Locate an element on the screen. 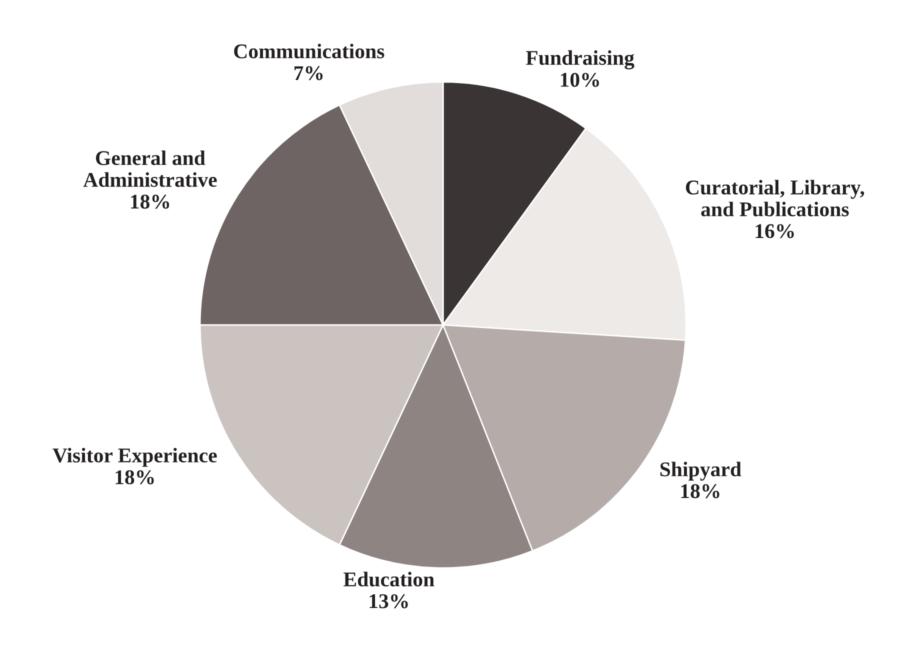 Image resolution: width=906 pixels, height=646 pixels. slice-label: Shipyard is located at coordinates (701, 471).